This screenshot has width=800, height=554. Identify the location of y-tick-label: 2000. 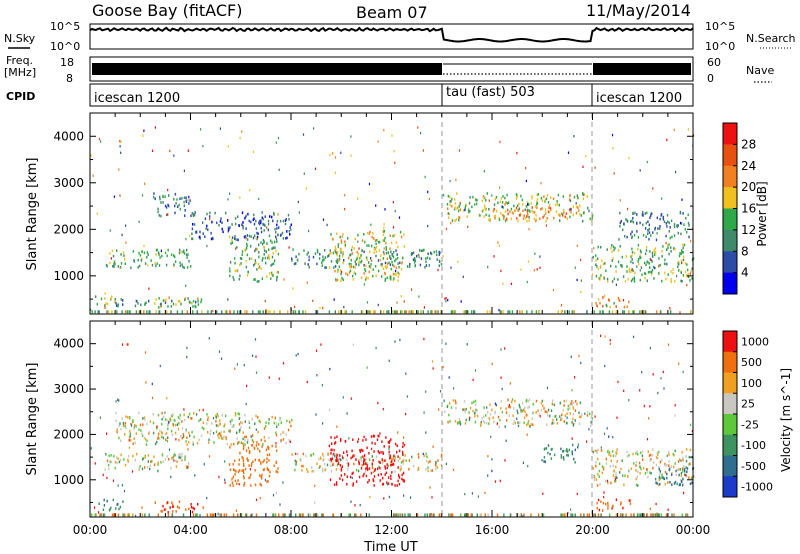
(68, 229).